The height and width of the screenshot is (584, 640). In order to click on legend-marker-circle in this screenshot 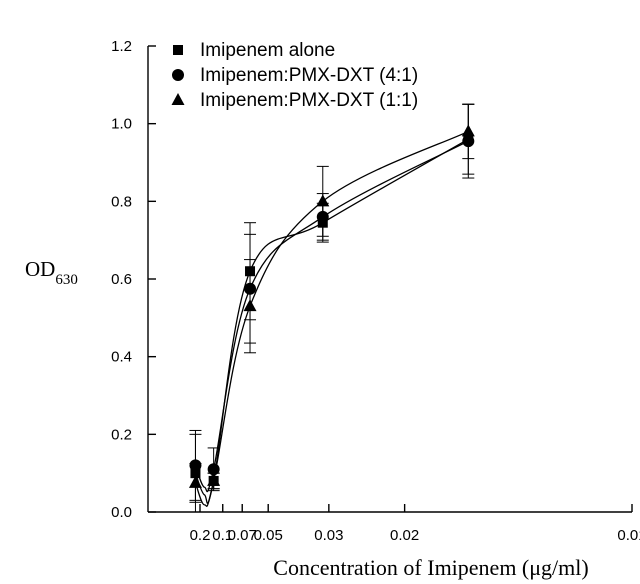, I will do `click(178, 75)`.